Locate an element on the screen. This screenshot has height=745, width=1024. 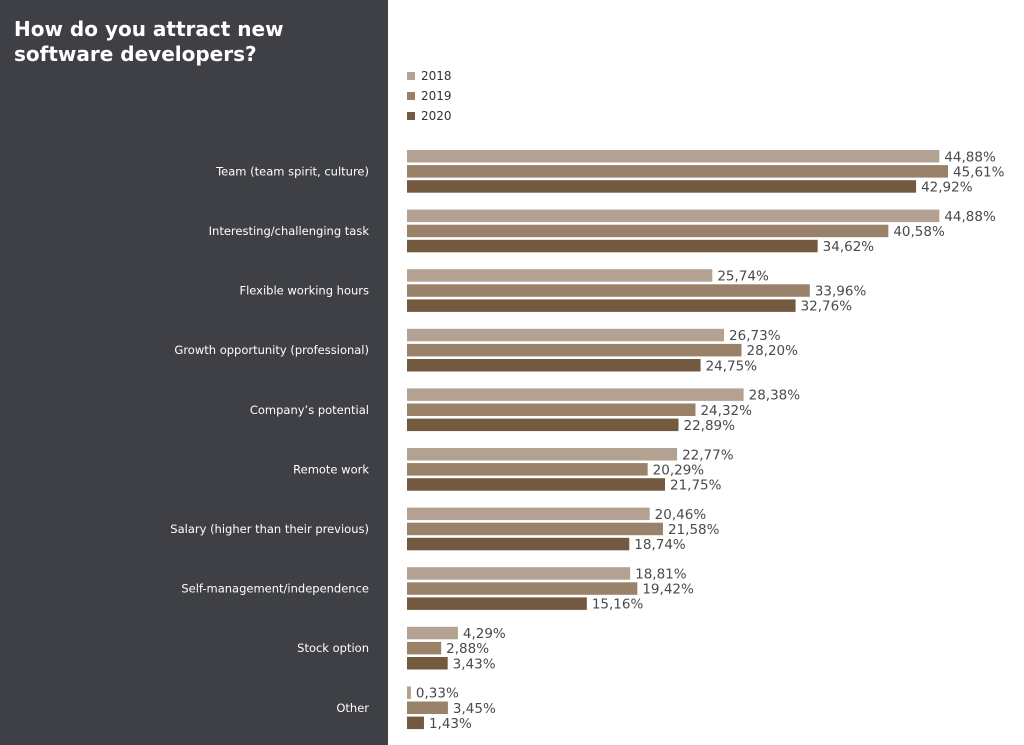
value-label-2019: 3,45% is located at coordinates (474, 709).